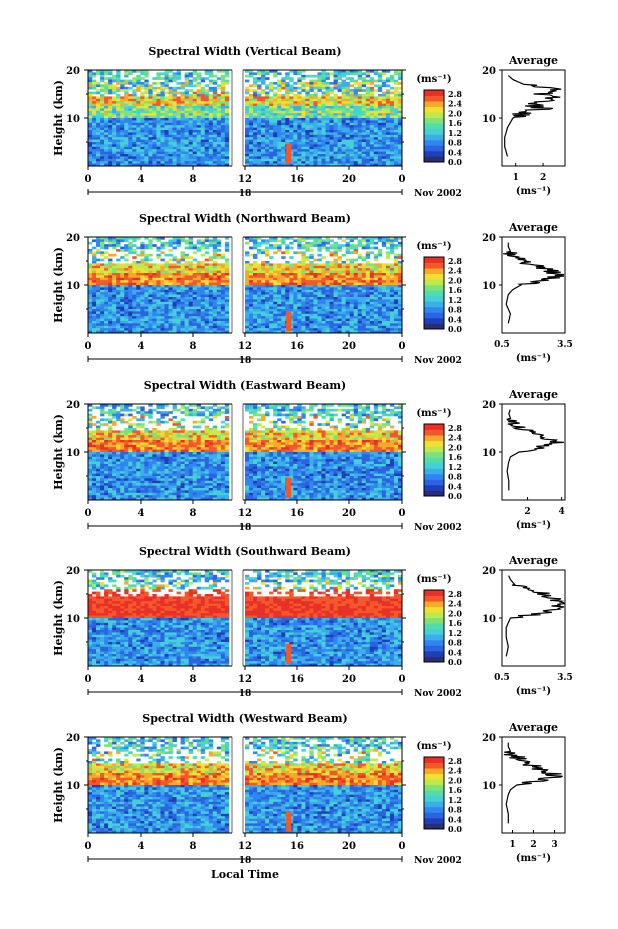  What do you see at coordinates (455, 113) in the screenshot?
I see `colorbar-tick-label: 2.0` at bounding box center [455, 113].